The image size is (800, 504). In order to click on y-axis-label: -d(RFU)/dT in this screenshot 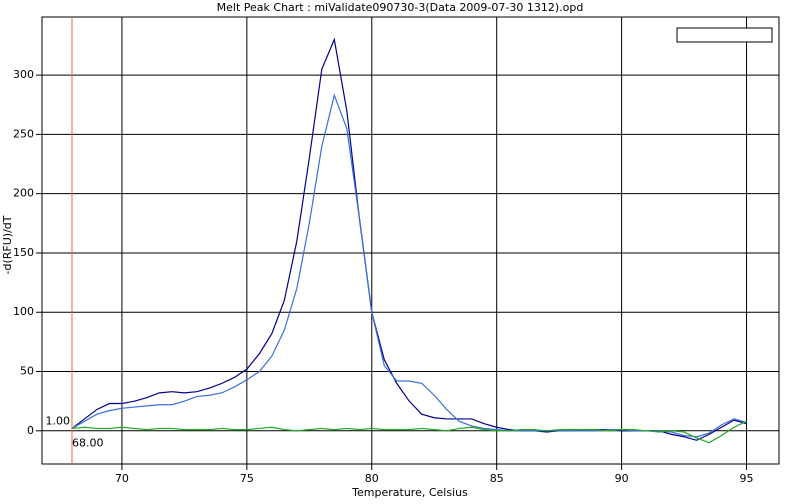, I will do `click(7, 244)`.